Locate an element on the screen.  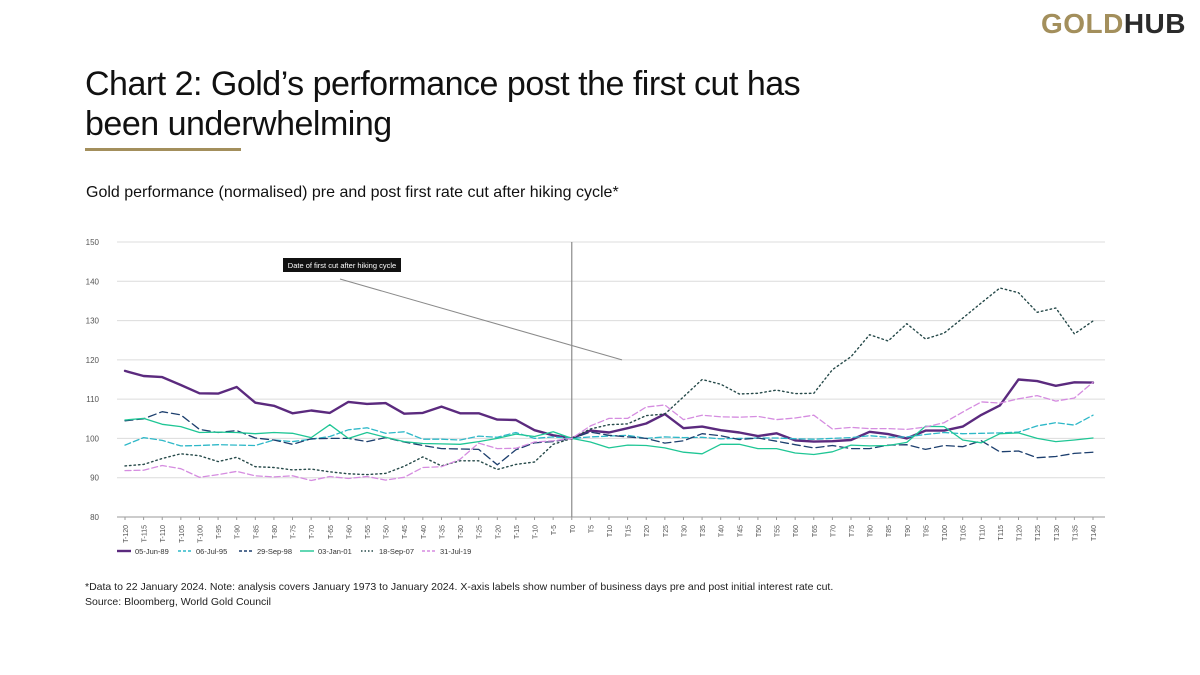
x-tick-label: T55 is located at coordinates (778, 531).